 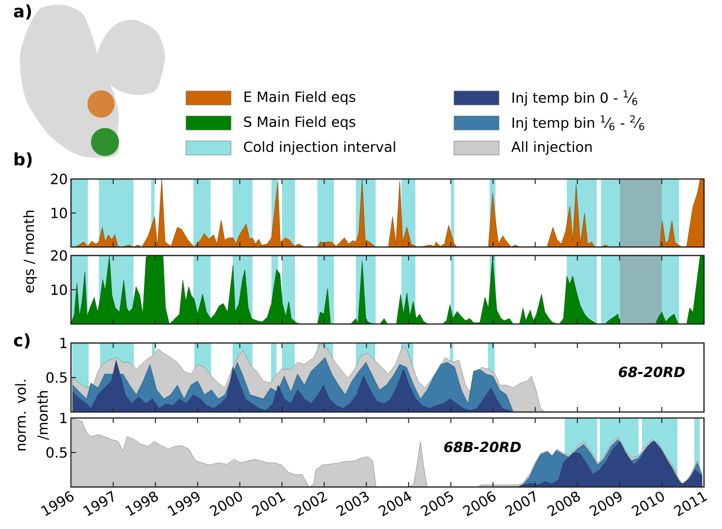 What do you see at coordinates (30, 251) in the screenshot?
I see `y-axis-title: eqs / month` at bounding box center [30, 251].